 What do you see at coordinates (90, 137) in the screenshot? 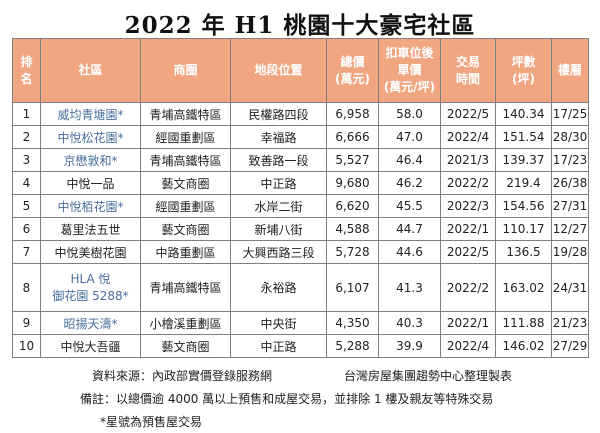
I see `community-cell: 中悅松花園*` at bounding box center [90, 137].